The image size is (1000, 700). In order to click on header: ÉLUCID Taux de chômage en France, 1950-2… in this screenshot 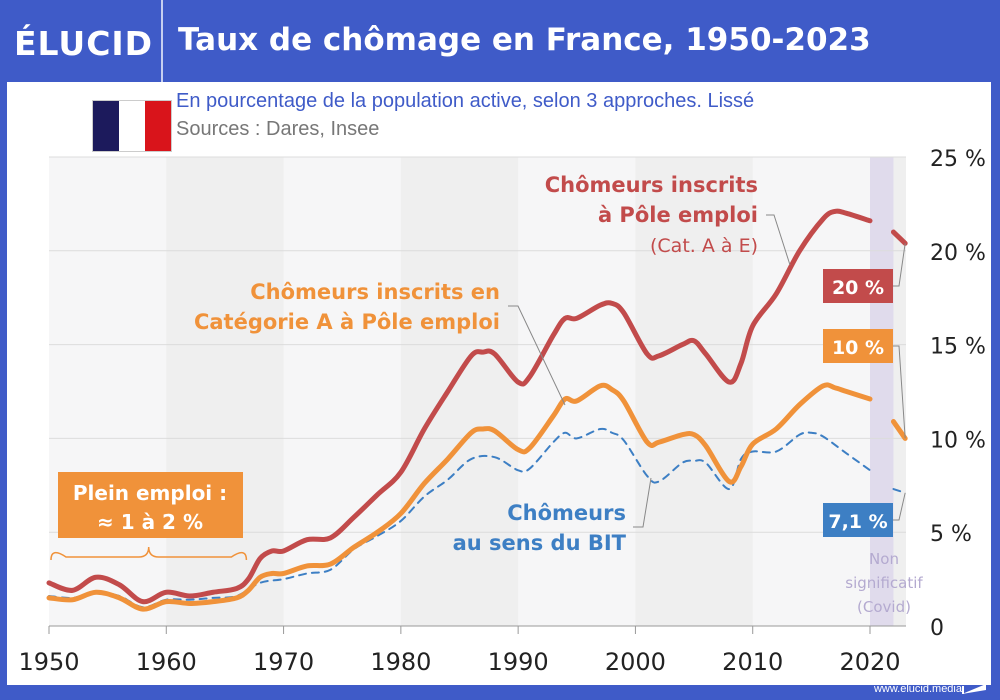, I will do `click(500, 41)`.